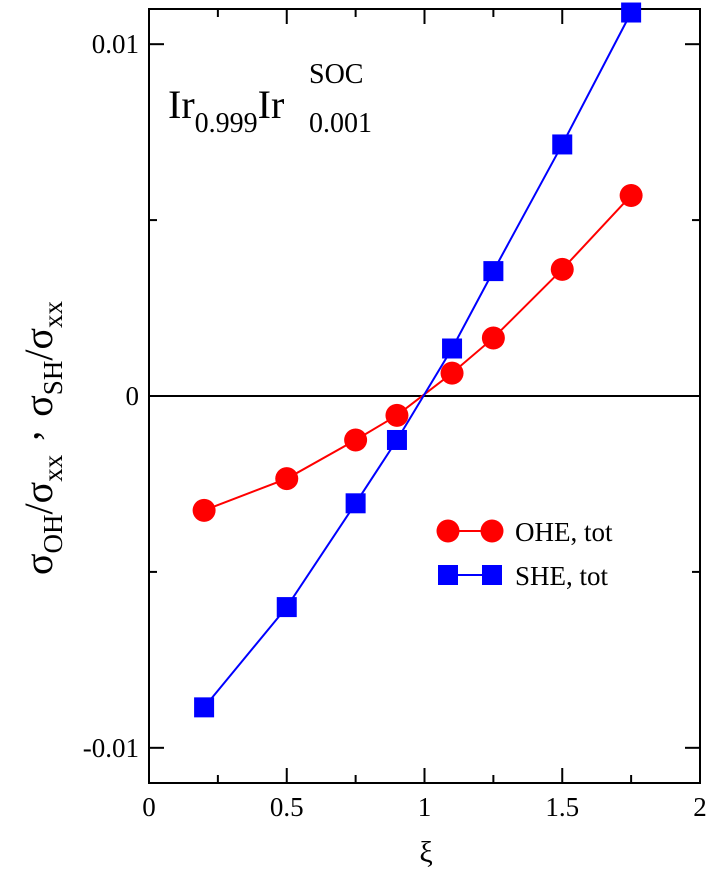 This screenshot has height=873, width=714. Describe the element at coordinates (149, 807) in the screenshot. I see `x-tick-label: 0` at that location.